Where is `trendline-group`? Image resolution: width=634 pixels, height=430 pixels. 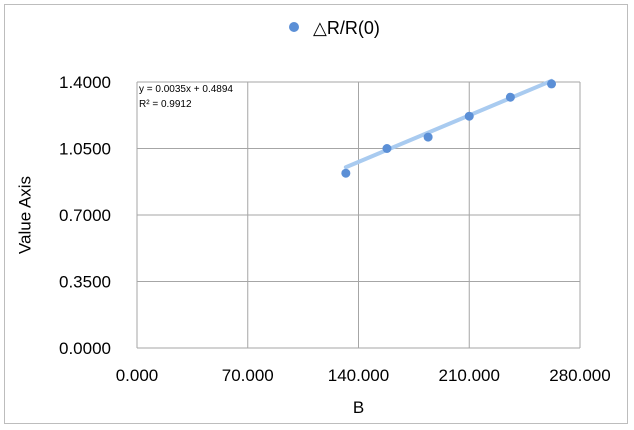
trendline-group is located at coordinates (448, 124).